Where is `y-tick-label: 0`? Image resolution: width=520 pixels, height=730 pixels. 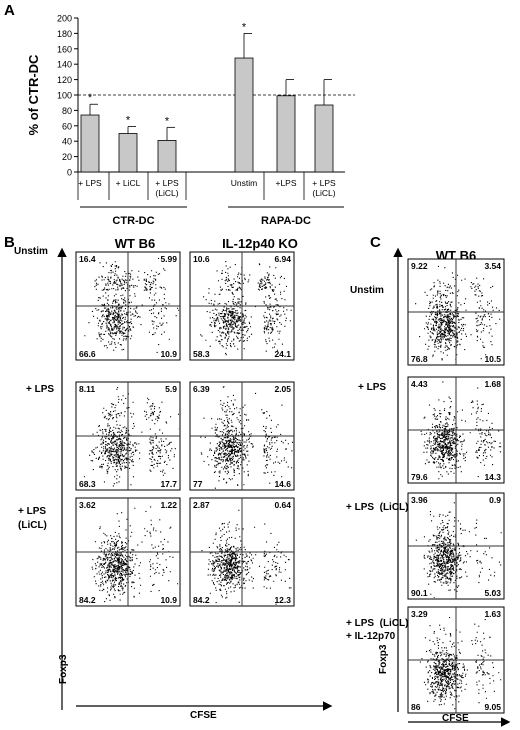 y-tick-label: 0 is located at coordinates (69, 173).